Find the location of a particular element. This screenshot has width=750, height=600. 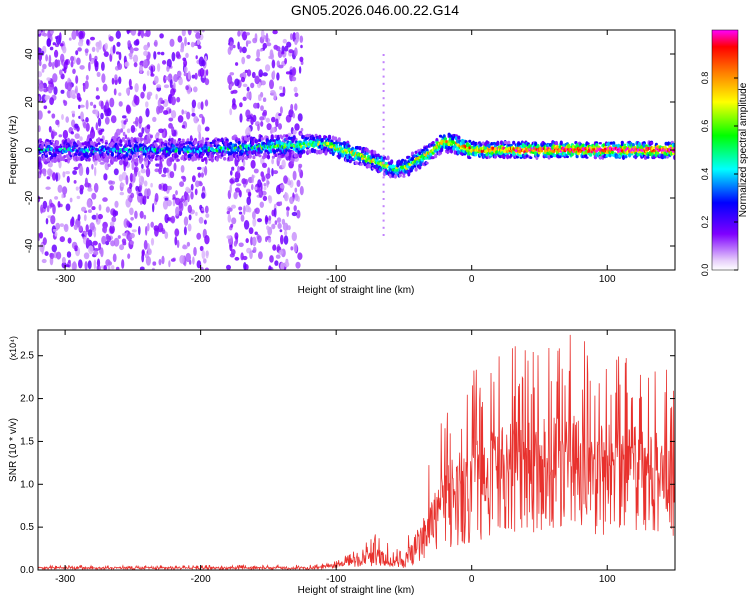

colorbar-tick-label: 0.6 is located at coordinates (705, 126).